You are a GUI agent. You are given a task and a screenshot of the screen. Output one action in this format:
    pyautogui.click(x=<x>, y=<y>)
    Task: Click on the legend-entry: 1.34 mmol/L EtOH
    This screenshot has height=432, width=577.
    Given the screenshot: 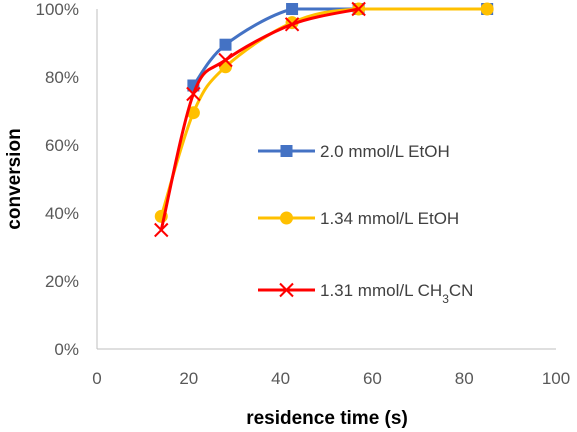 What is the action you would take?
    pyautogui.click(x=358, y=218)
    